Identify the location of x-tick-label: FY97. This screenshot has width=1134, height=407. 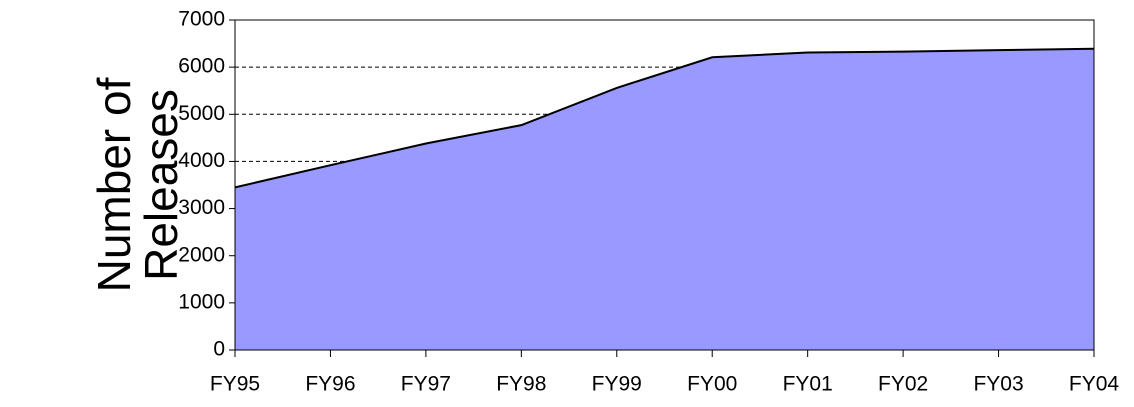
(426, 384).